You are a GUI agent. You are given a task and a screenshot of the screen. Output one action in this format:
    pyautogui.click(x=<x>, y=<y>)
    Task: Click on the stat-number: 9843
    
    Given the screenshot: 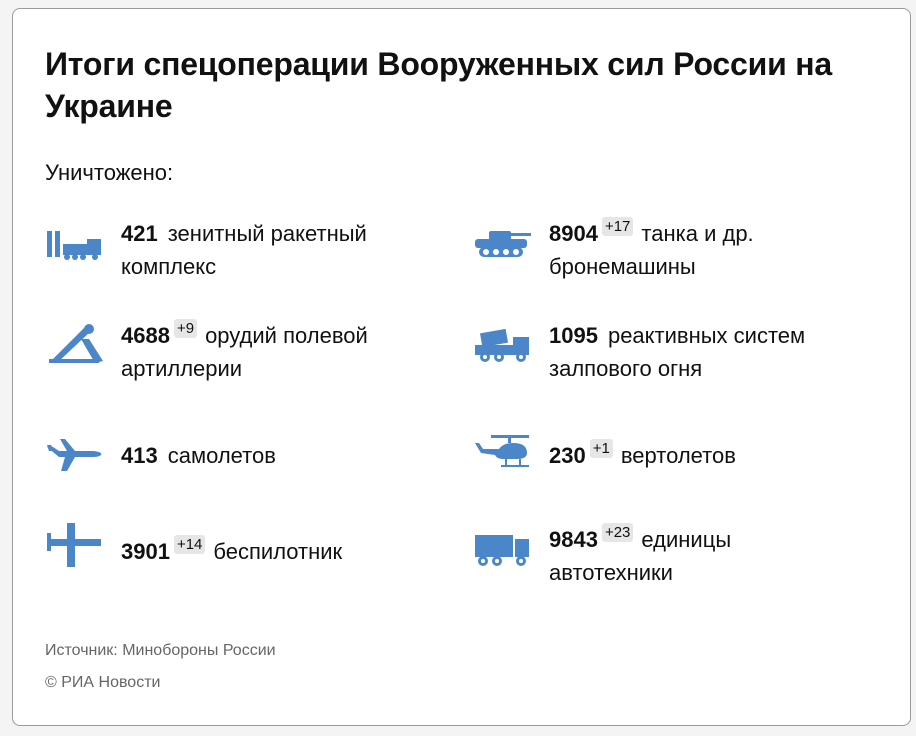 What is the action you would take?
    pyautogui.click(x=573, y=539)
    